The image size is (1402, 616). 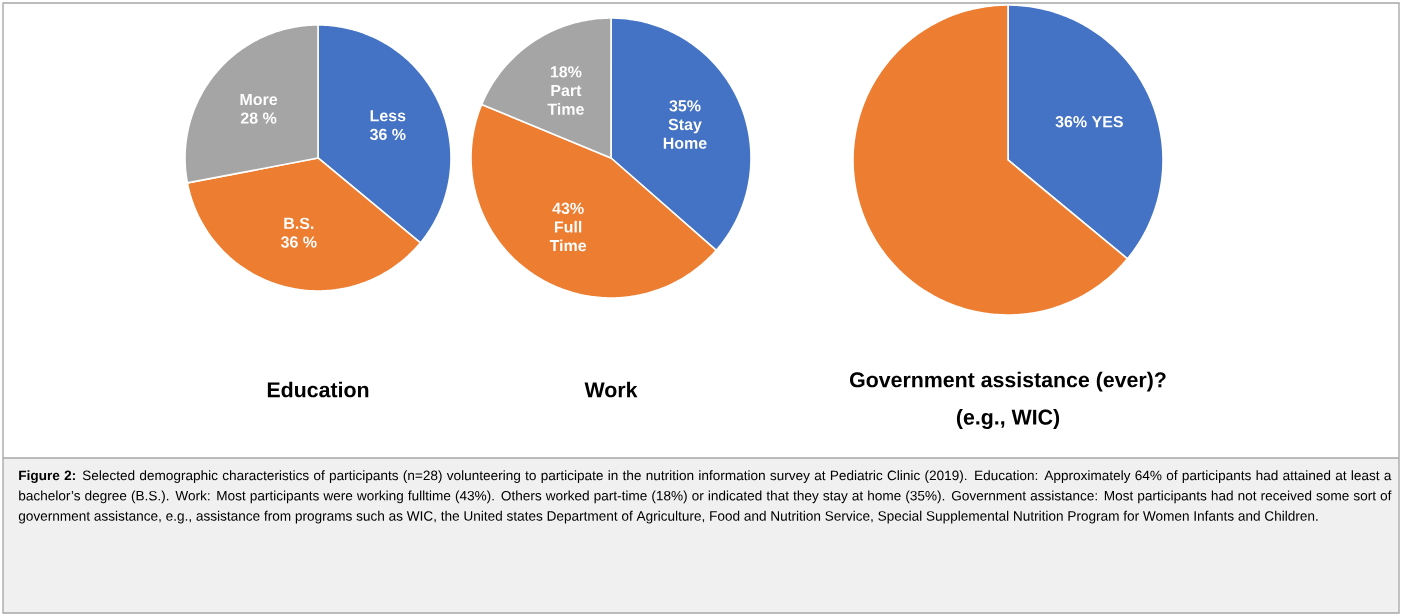 I want to click on slice-label: YES, so click(x=1107, y=122).